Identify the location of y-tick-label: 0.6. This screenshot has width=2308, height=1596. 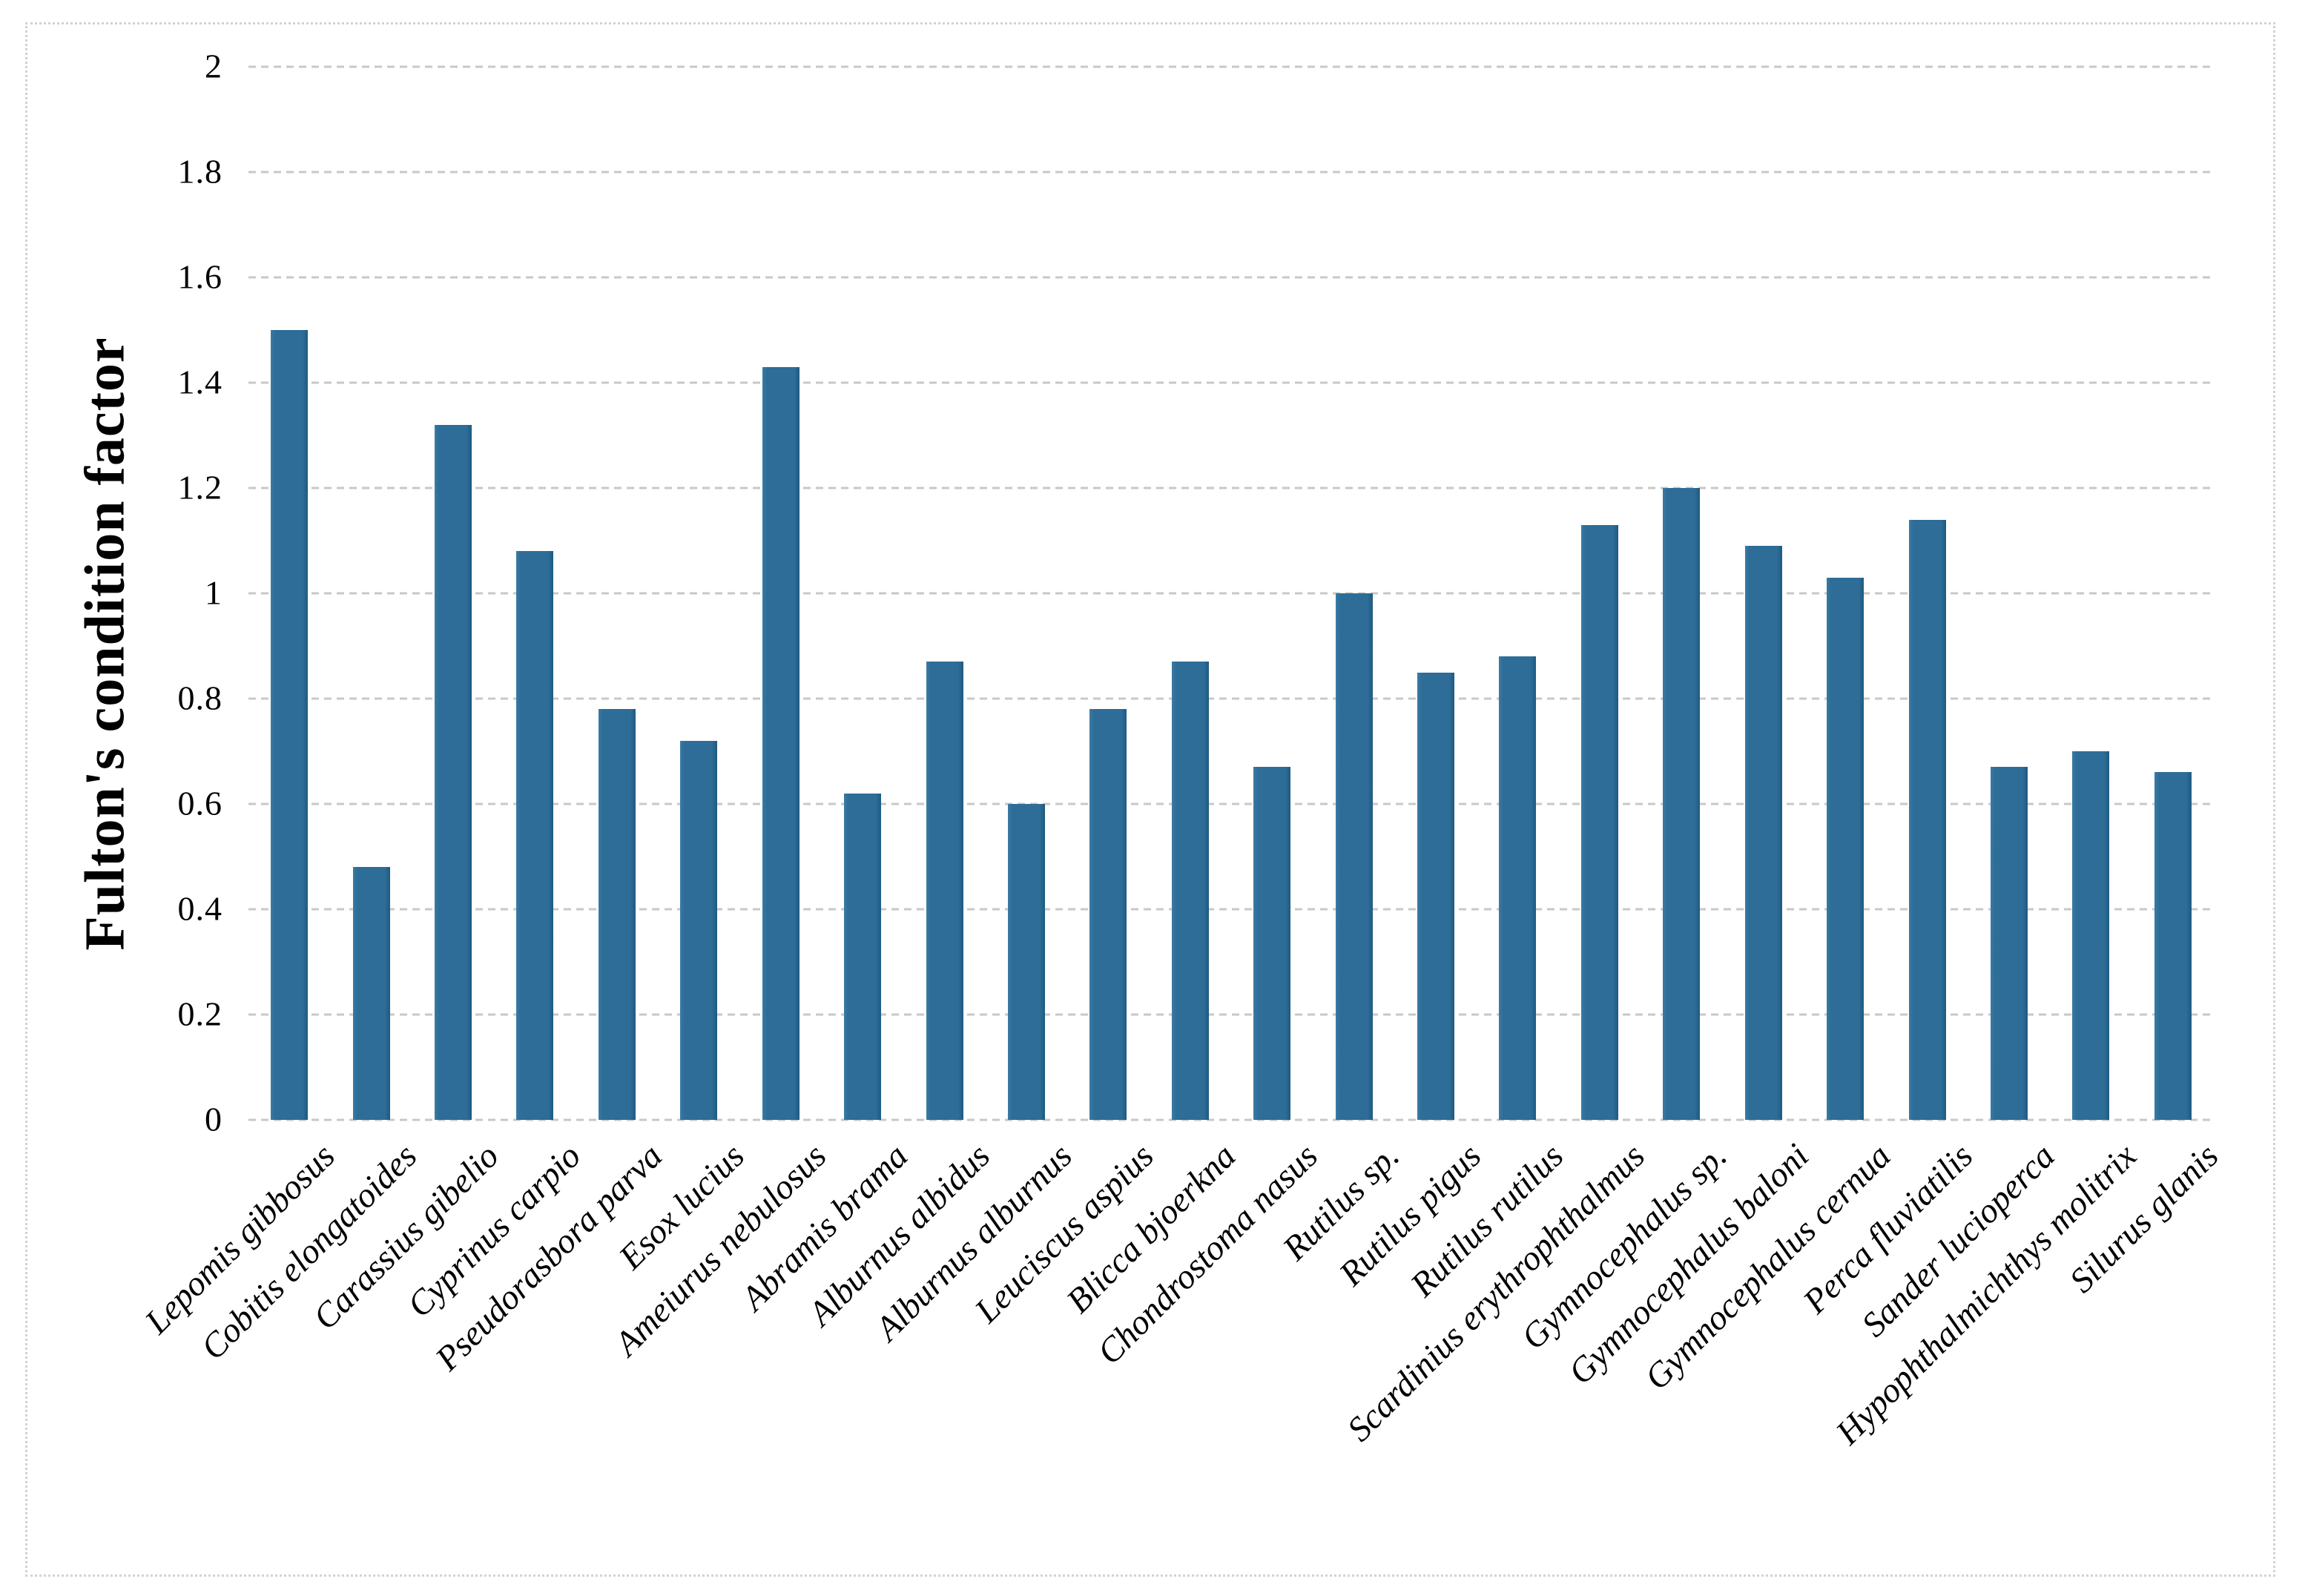
(199, 803).